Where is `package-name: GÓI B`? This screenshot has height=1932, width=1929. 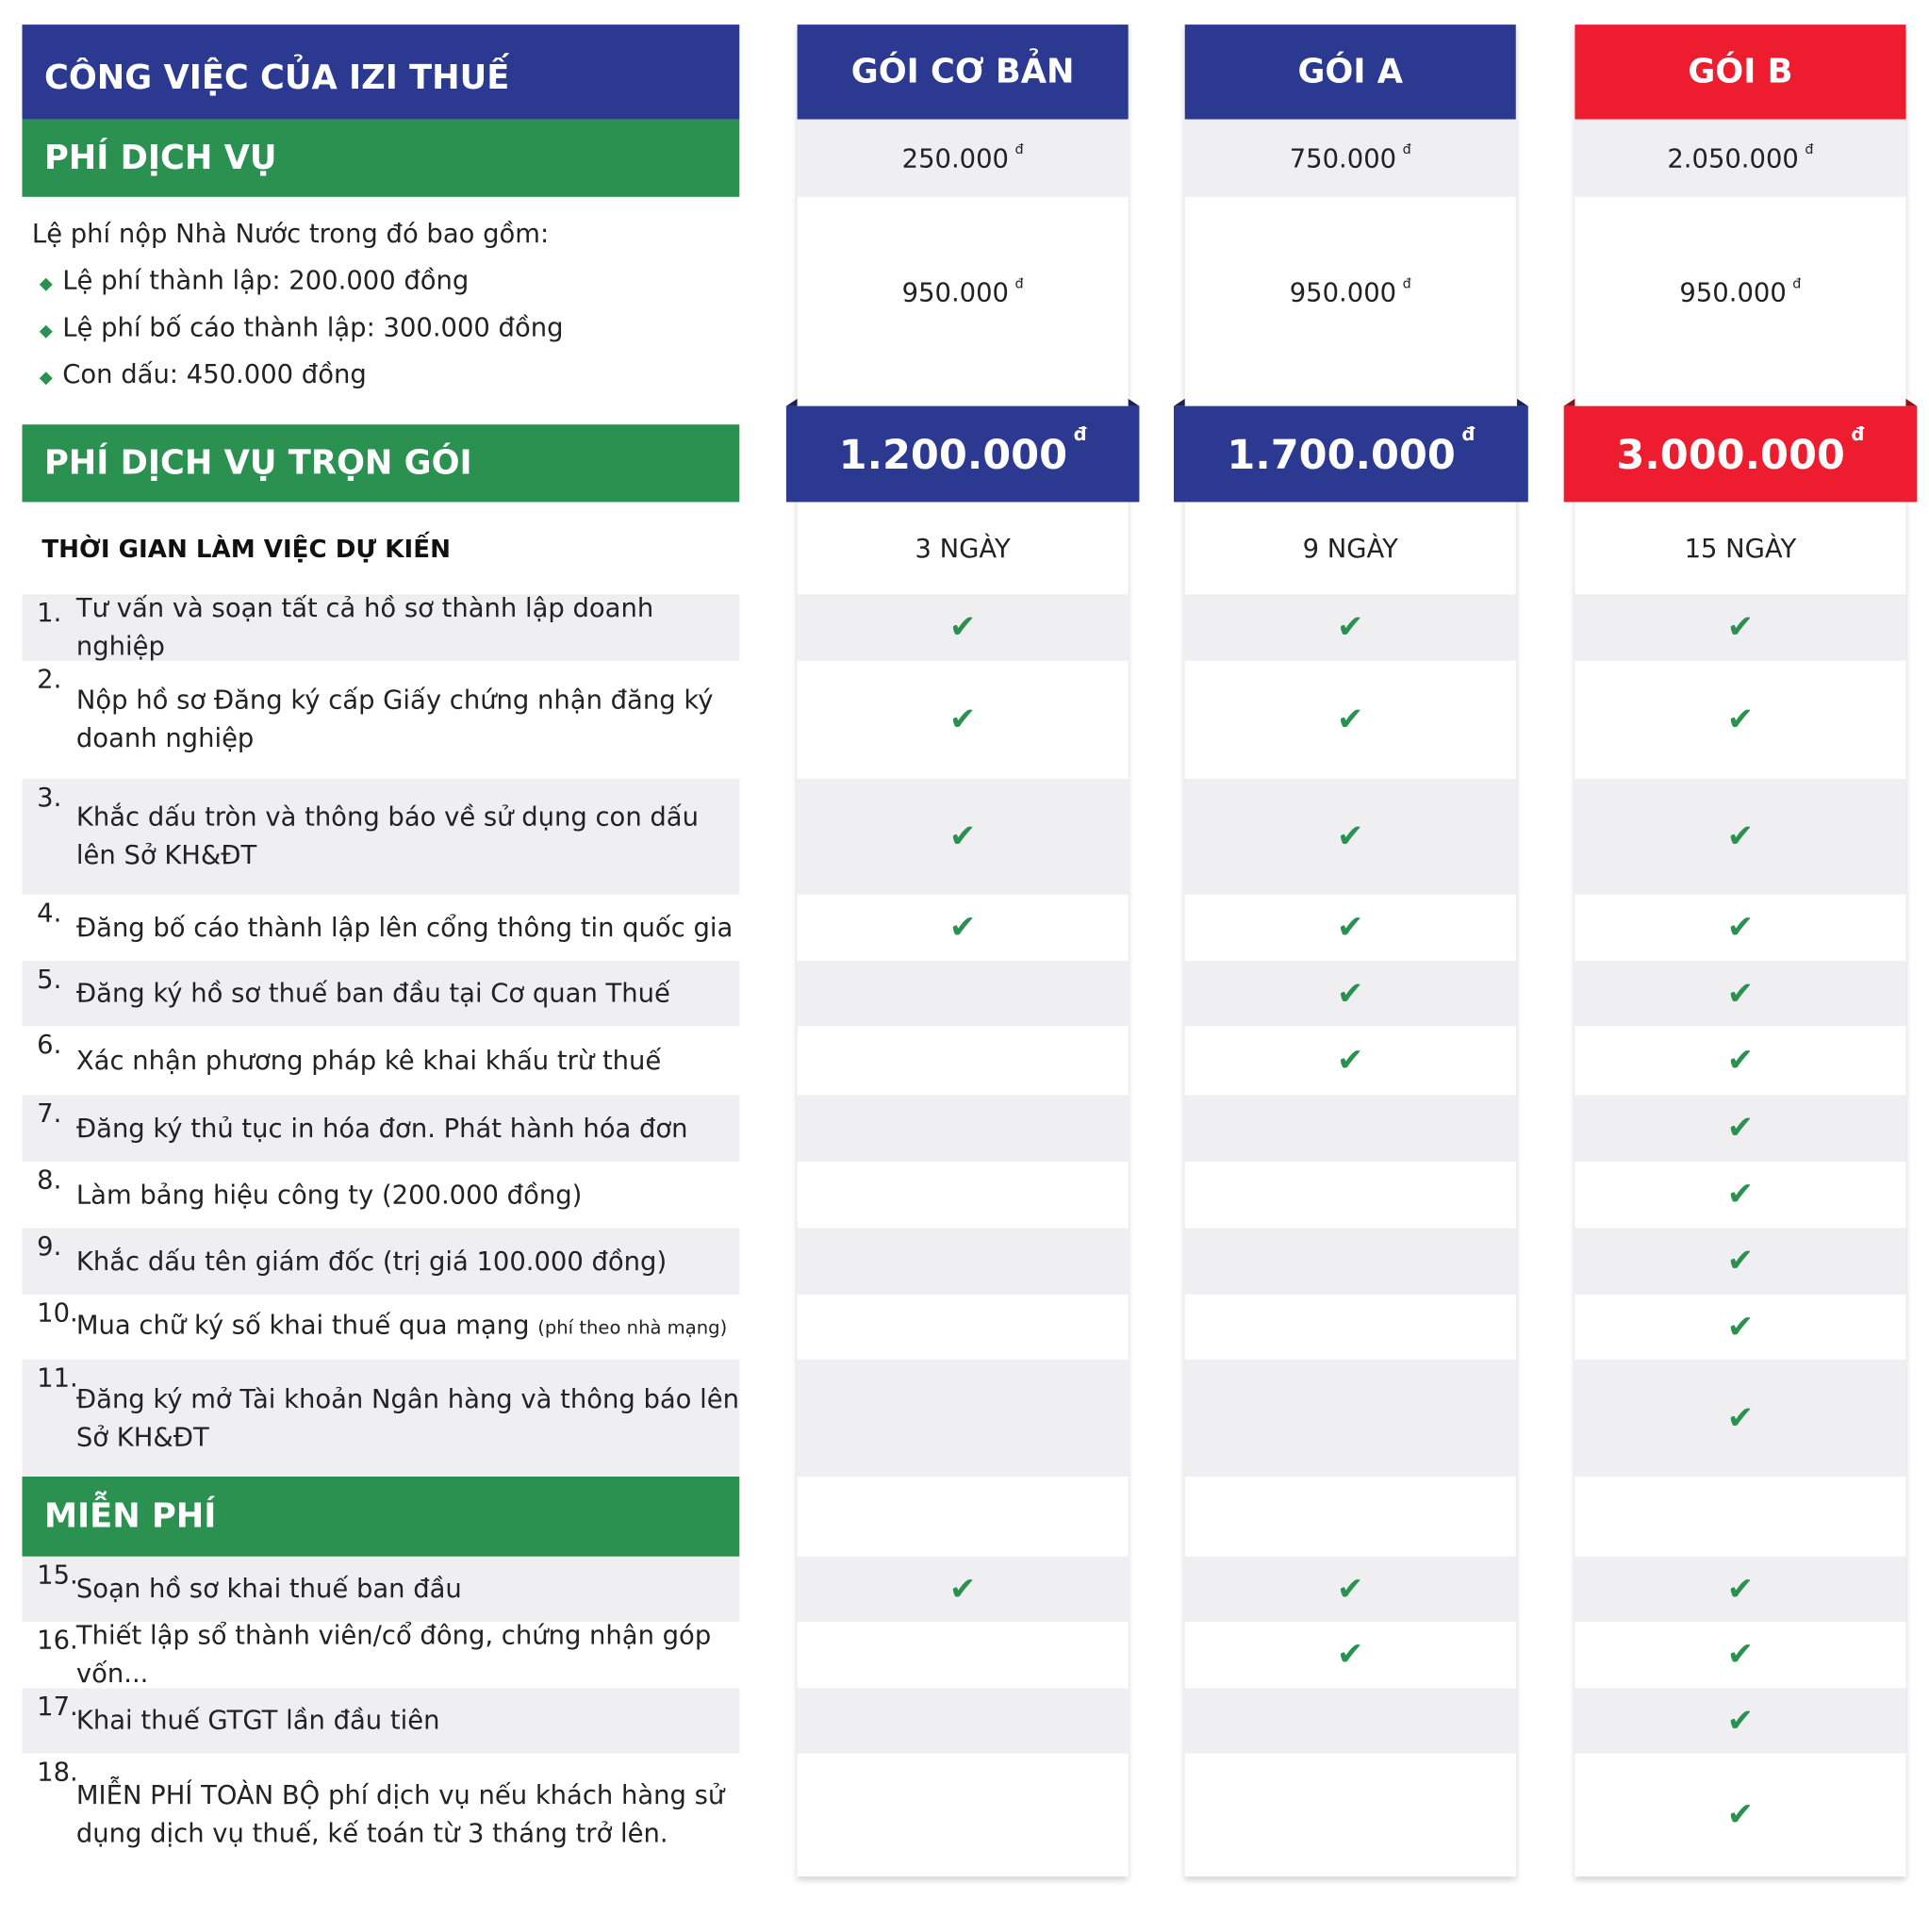 package-name: GÓI B is located at coordinates (1741, 72).